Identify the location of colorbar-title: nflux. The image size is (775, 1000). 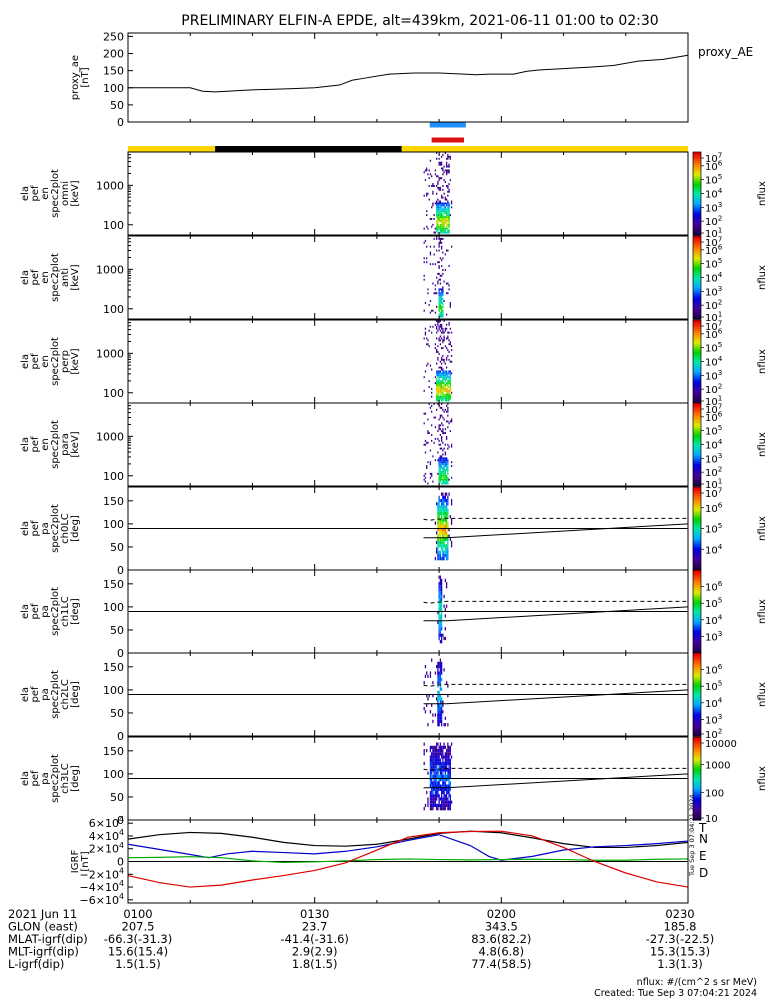
(762, 694).